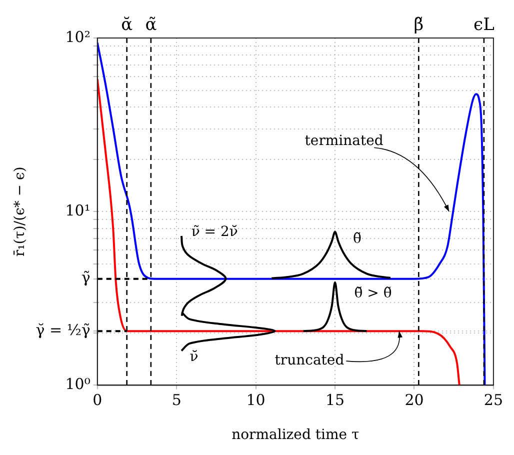  Describe the element at coordinates (177, 400) in the screenshot. I see `x-tick-label: 5` at that location.